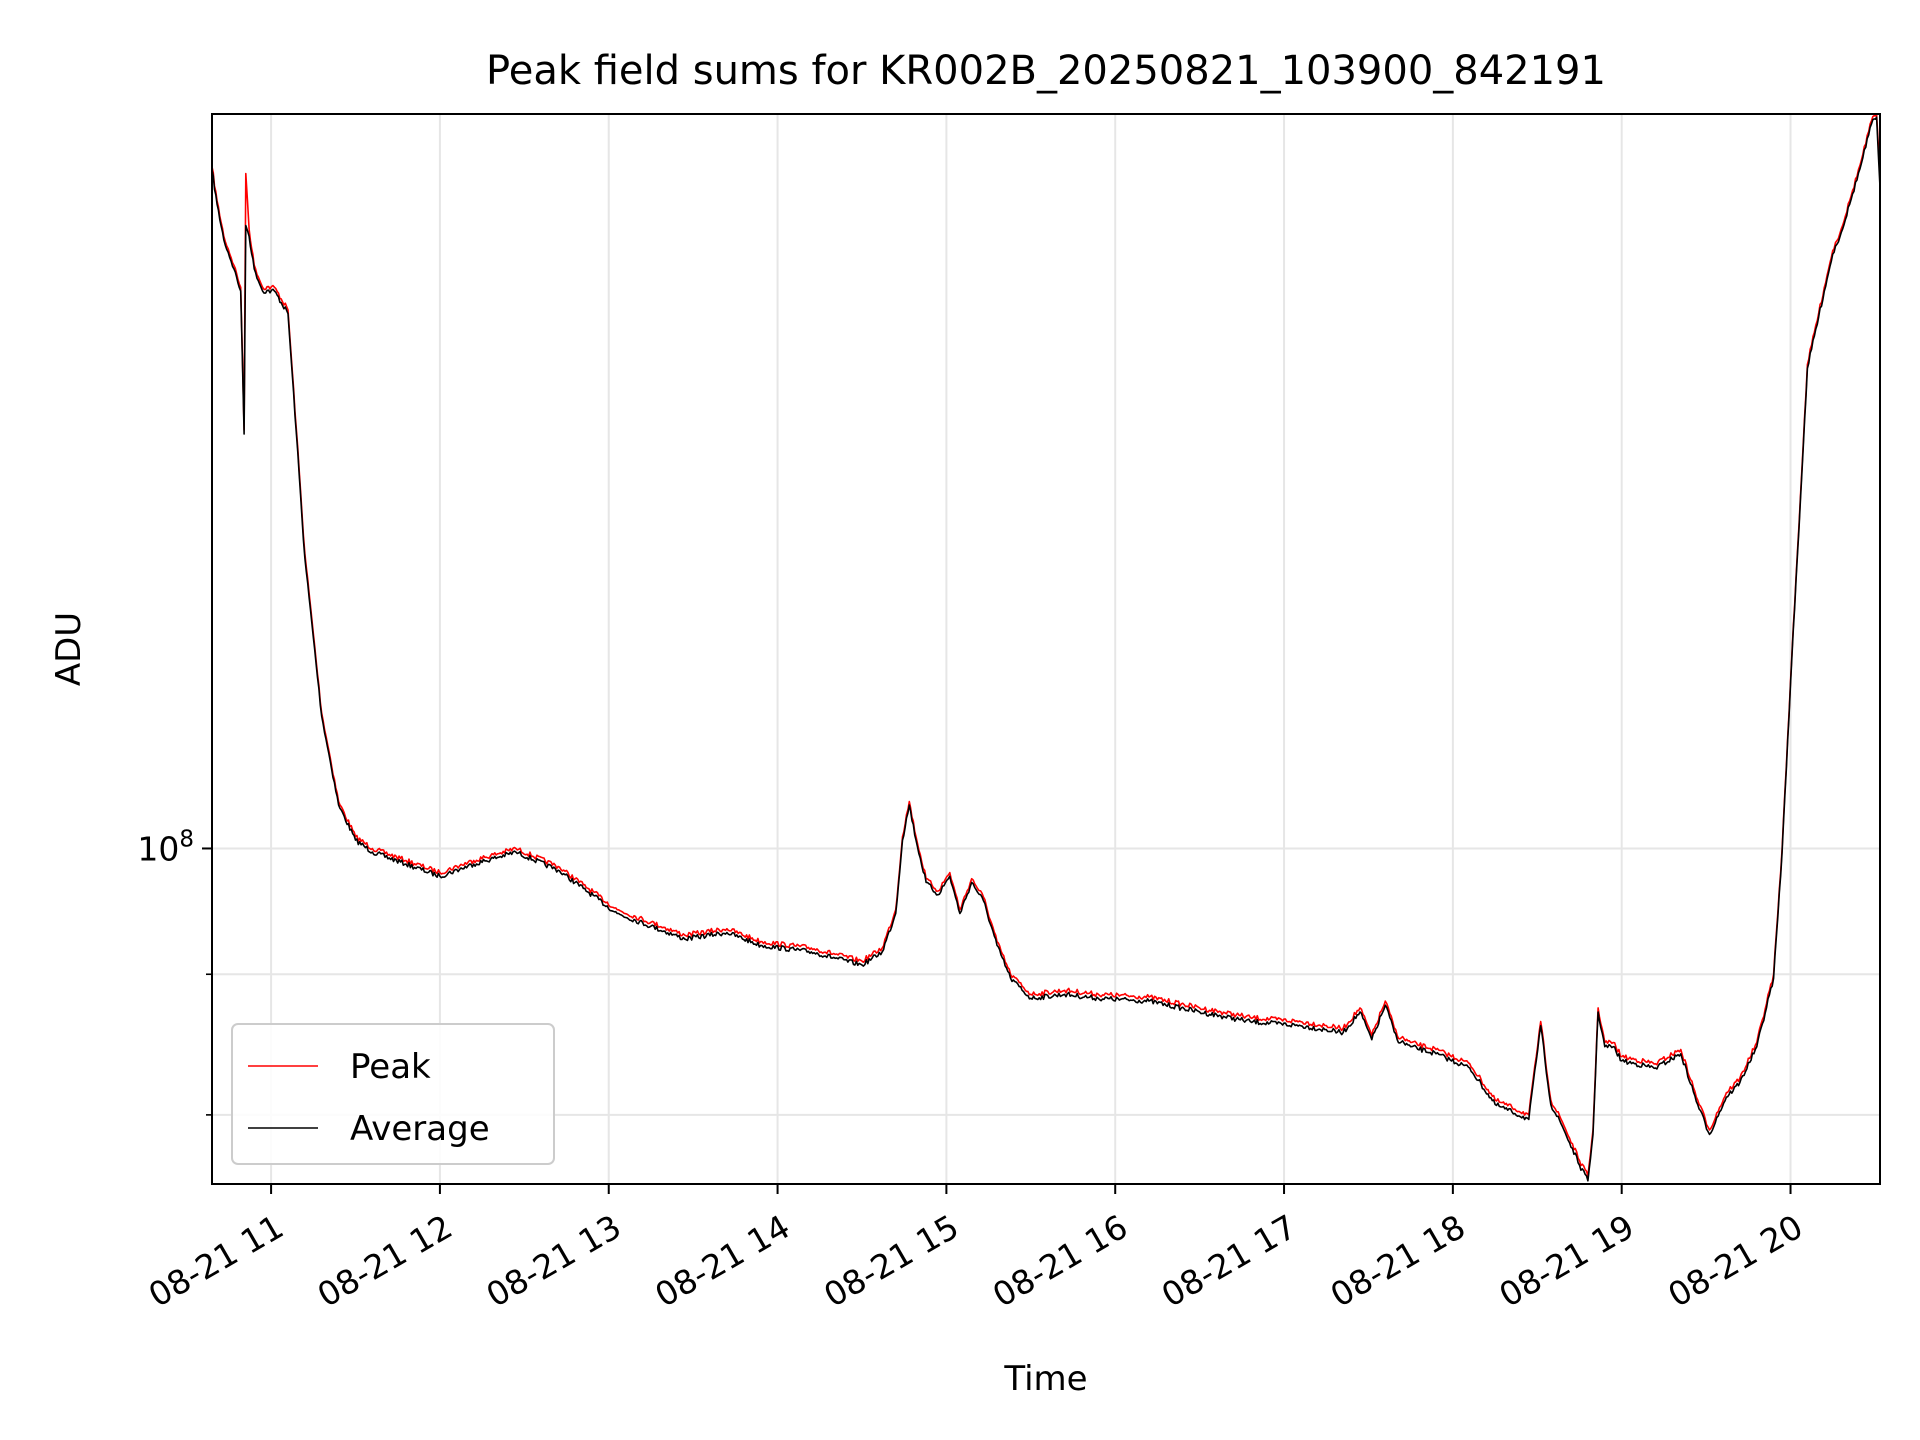 The height and width of the screenshot is (1440, 1920). What do you see at coordinates (390, 1067) in the screenshot?
I see `legend-peak-label: Peak` at bounding box center [390, 1067].